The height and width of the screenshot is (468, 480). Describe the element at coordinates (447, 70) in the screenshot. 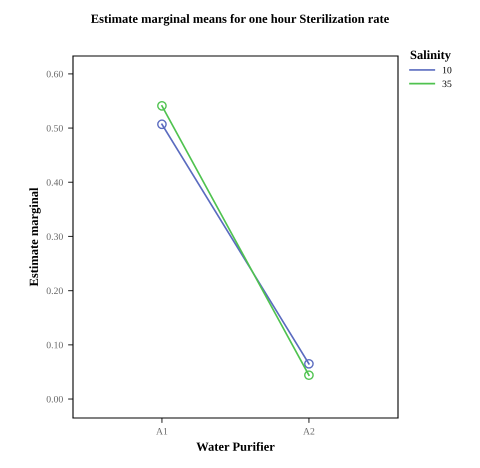

I see `legend-label: 10` at that location.